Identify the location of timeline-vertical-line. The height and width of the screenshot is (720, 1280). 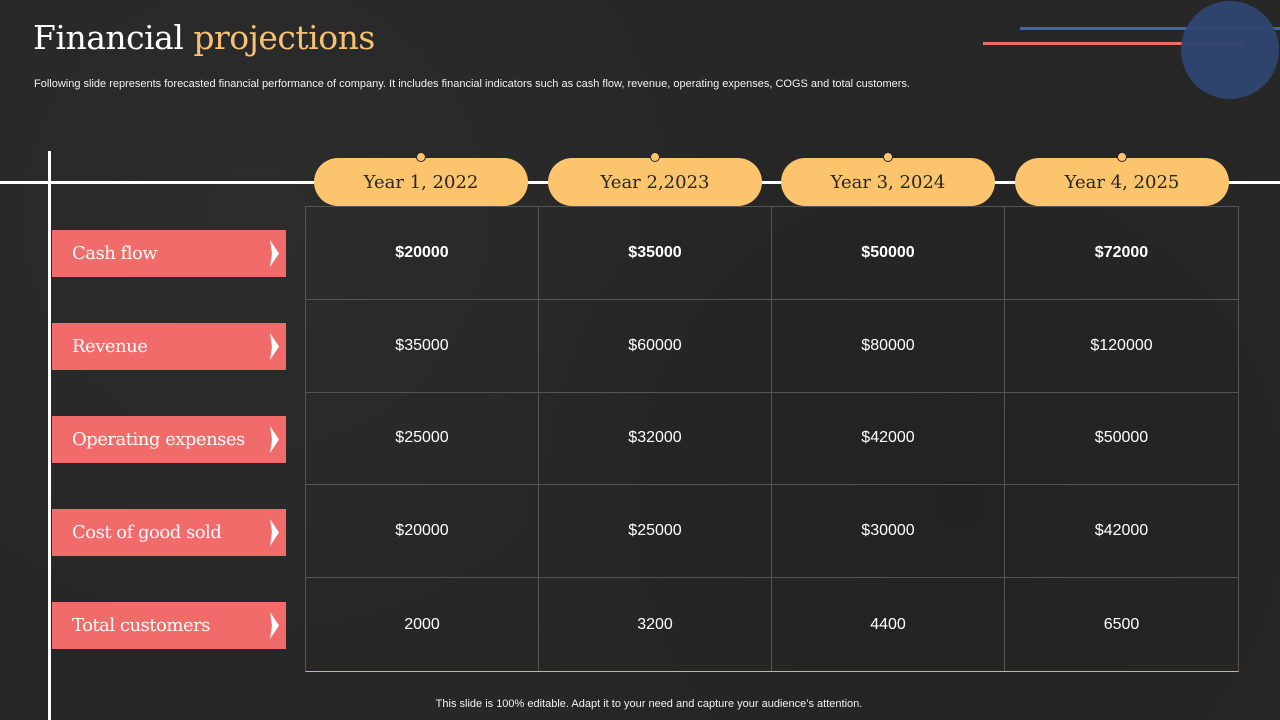
(49, 435).